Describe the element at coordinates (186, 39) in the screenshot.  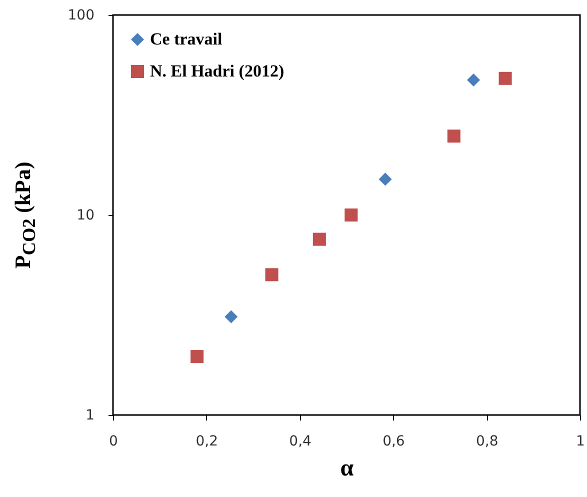
I see `legend-label: Ce travail` at that location.